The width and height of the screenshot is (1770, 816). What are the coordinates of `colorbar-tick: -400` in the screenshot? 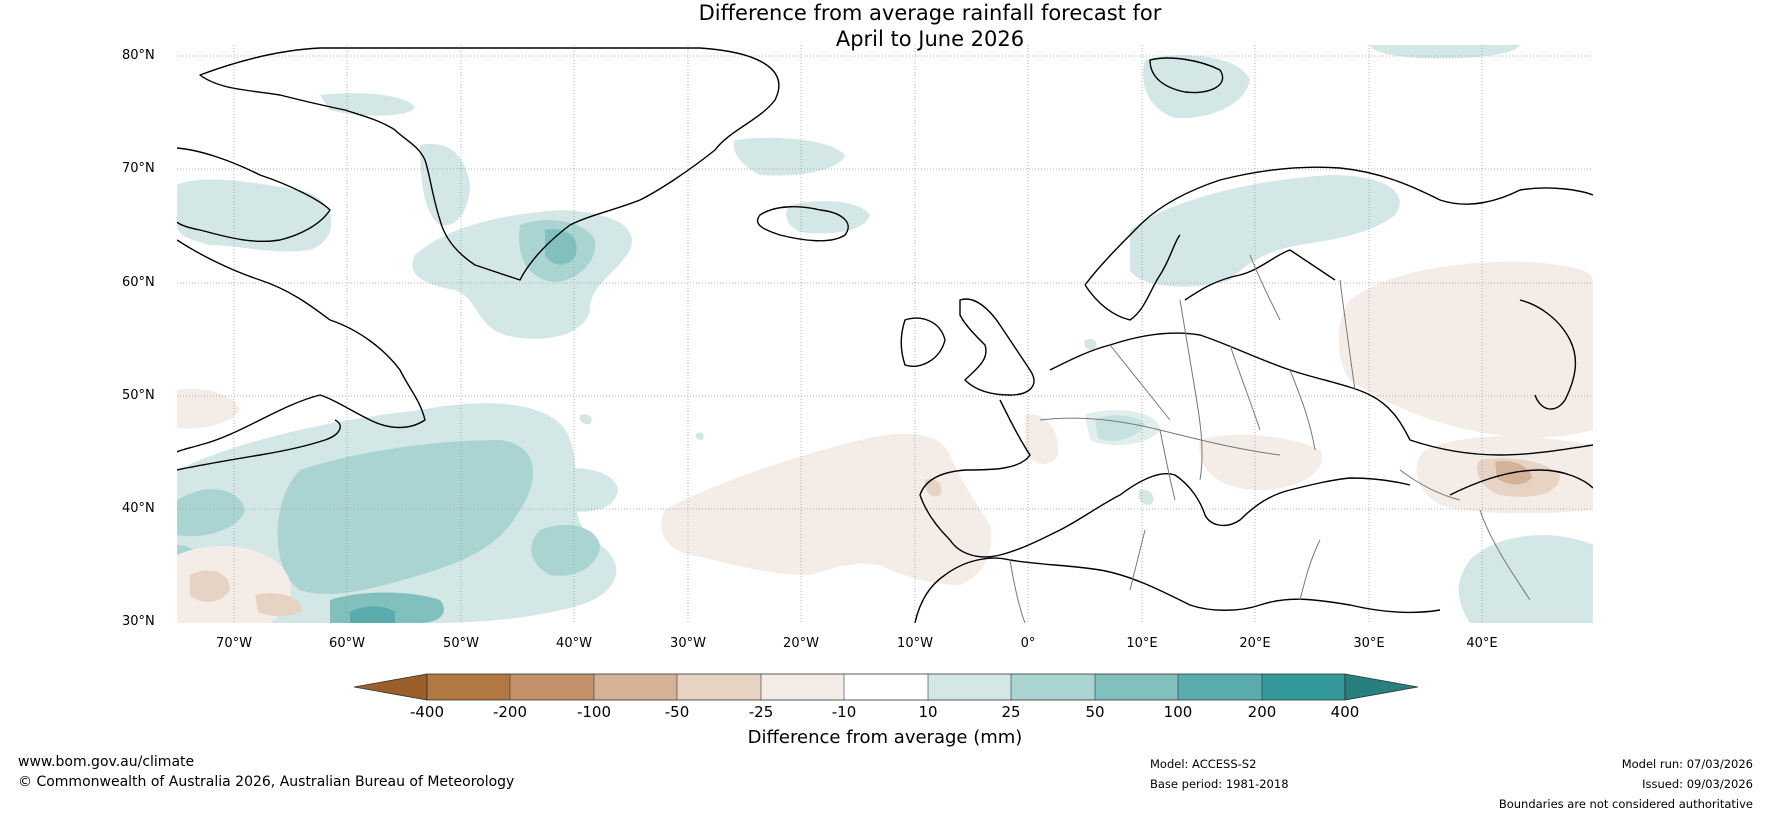 It's located at (427, 712).